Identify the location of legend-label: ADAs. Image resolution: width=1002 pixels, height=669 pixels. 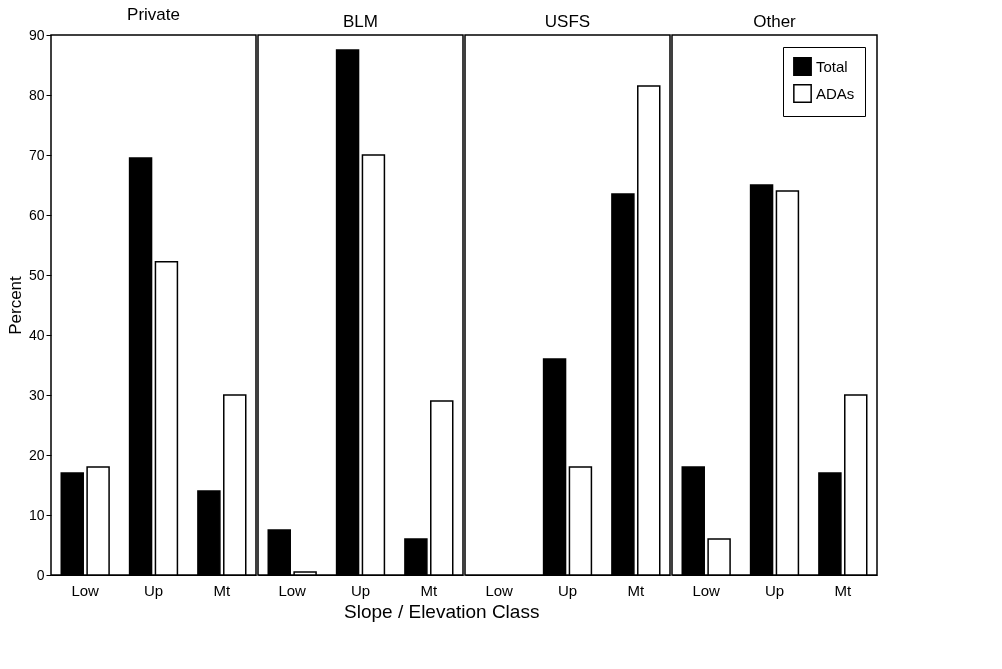
(835, 93).